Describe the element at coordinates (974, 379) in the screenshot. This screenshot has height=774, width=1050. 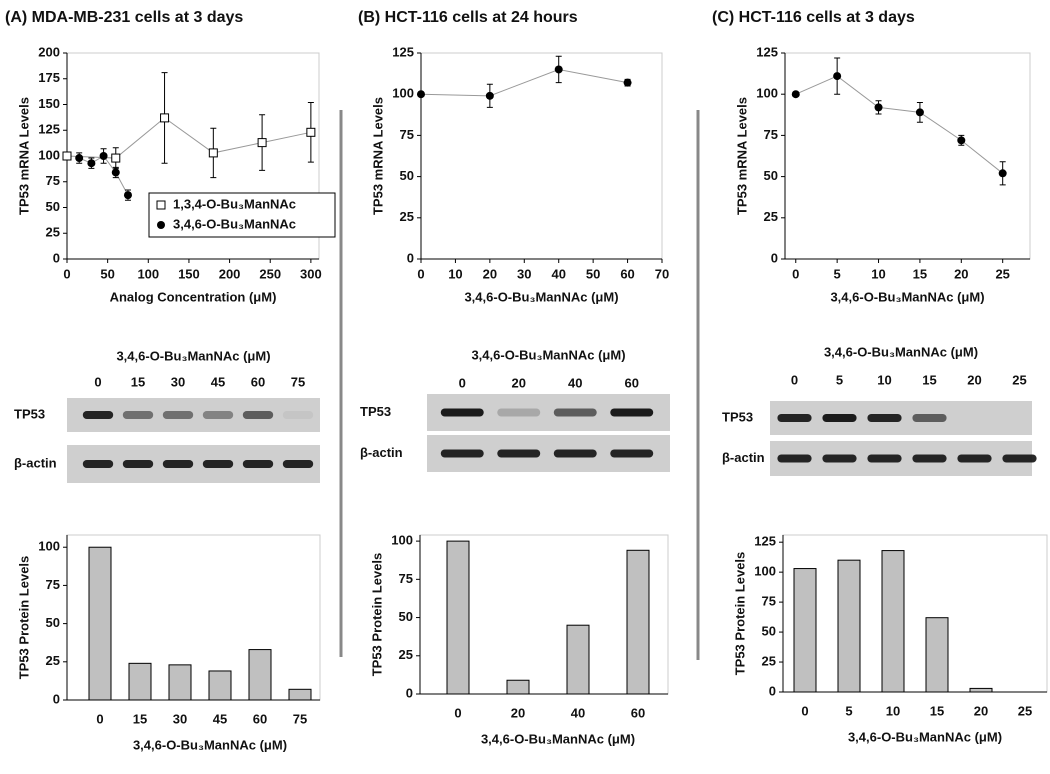
I see `lane-label: 20` at that location.